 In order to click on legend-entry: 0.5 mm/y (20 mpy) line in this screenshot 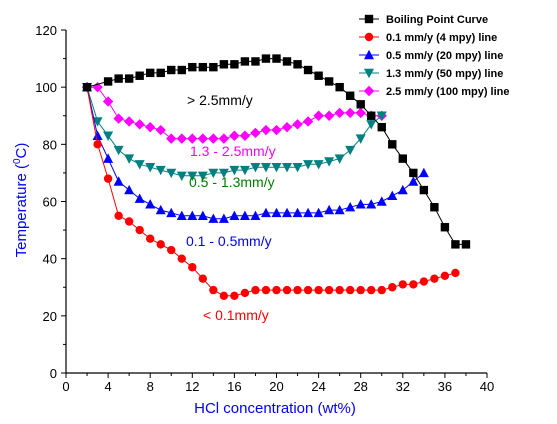, I will do `click(431, 55)`.